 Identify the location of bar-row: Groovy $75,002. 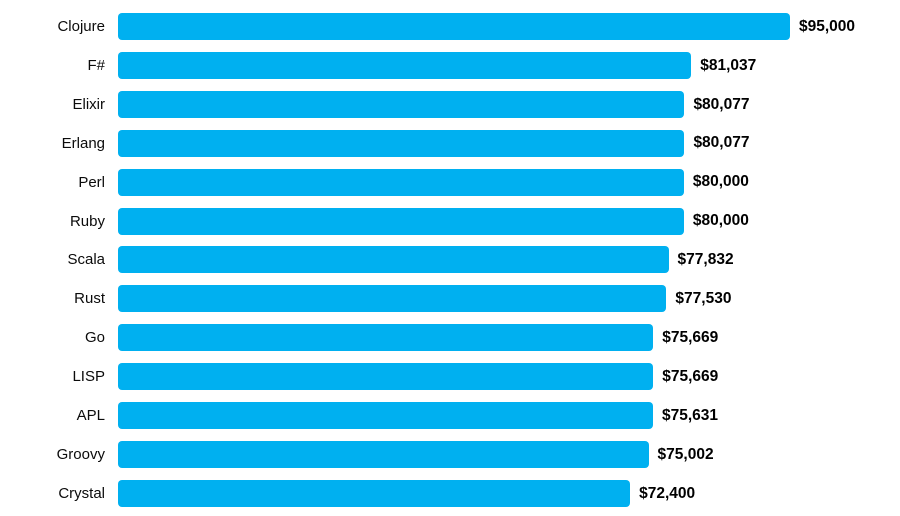
(450, 454).